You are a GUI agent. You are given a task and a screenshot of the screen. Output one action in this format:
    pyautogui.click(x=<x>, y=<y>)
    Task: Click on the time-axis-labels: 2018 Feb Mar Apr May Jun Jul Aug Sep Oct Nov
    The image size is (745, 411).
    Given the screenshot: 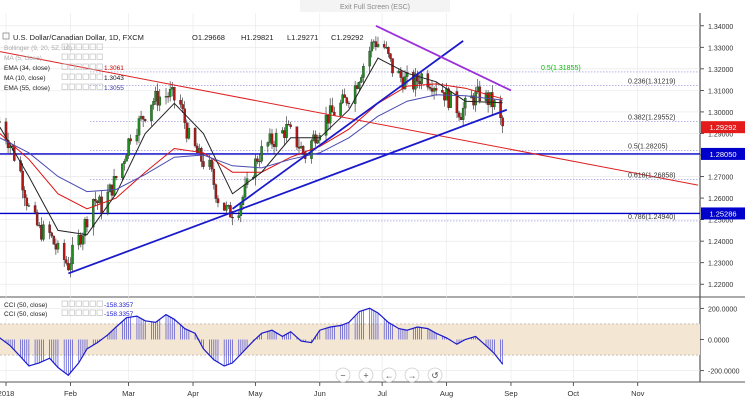 What is the action you would take?
    pyautogui.click(x=322, y=390)
    